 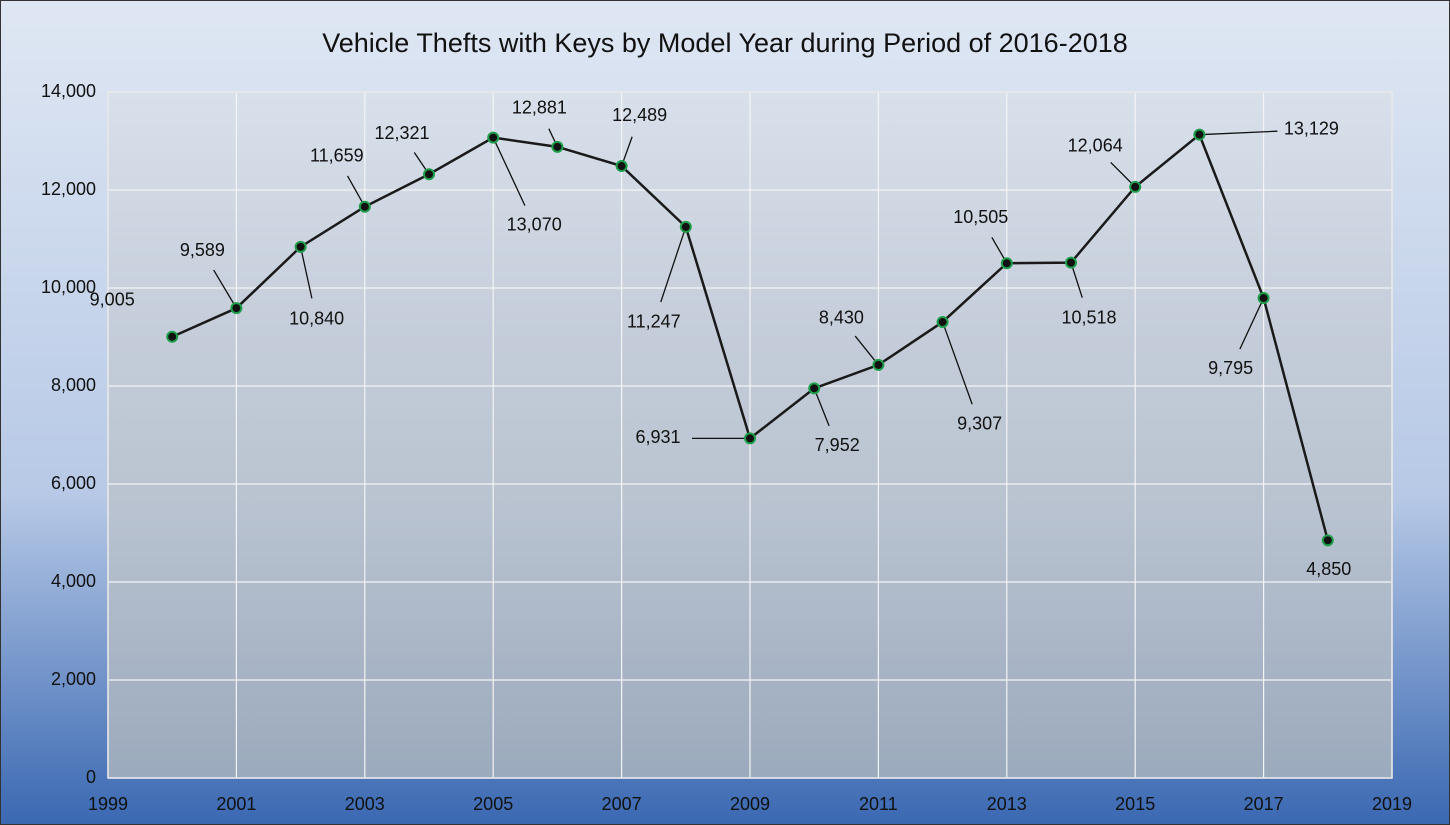 What do you see at coordinates (654, 322) in the screenshot?
I see `data-label: 11,247` at bounding box center [654, 322].